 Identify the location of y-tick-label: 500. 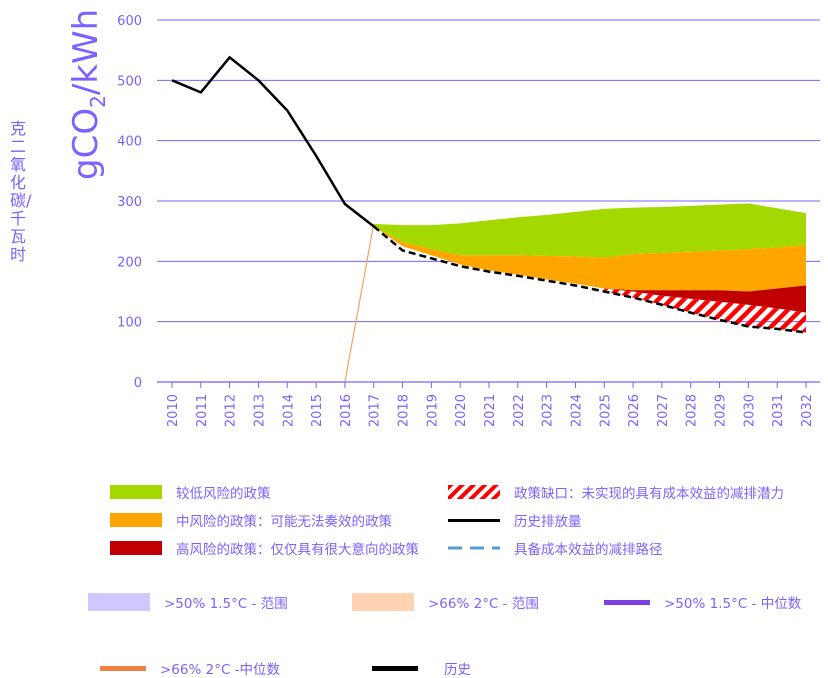
(129, 81).